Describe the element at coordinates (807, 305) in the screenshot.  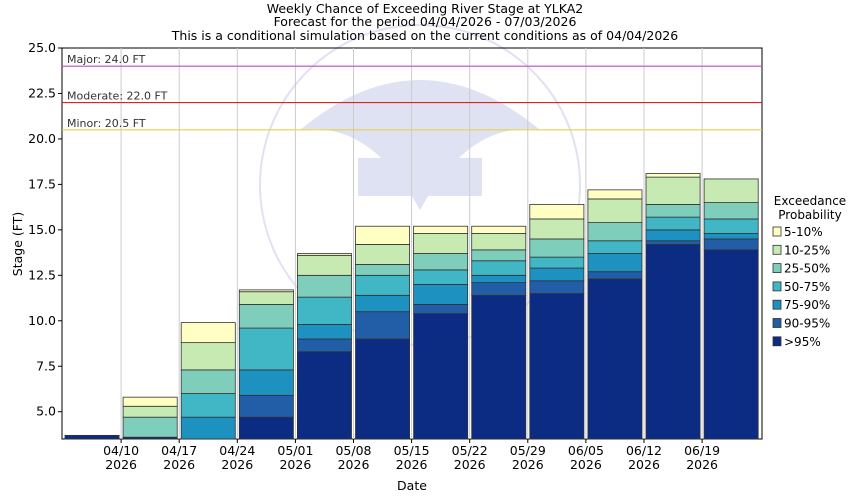
I see `legend-label: 75-90%` at that location.